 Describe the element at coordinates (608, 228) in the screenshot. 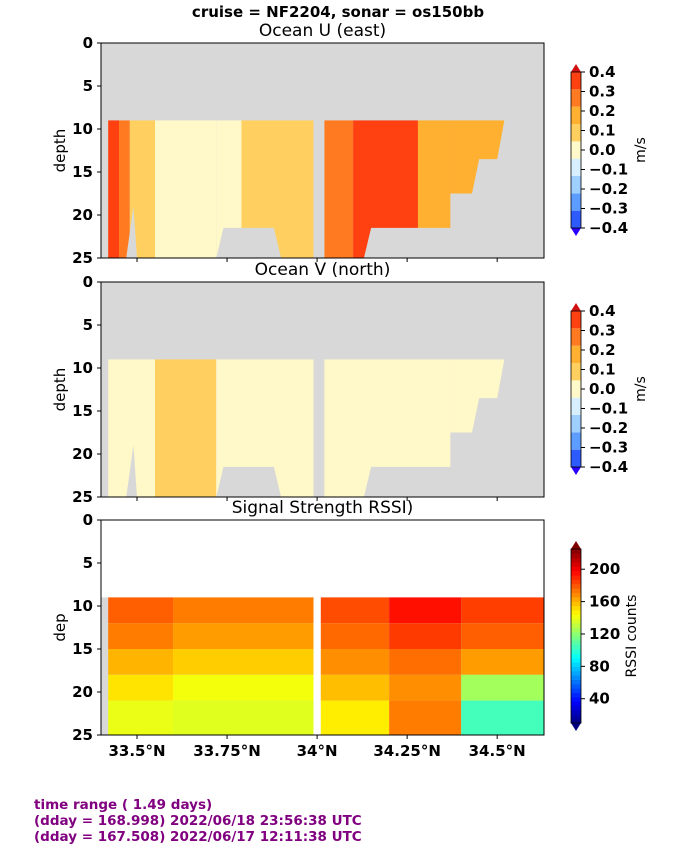

I see `colorbar-tick-label: −0.4` at that location.